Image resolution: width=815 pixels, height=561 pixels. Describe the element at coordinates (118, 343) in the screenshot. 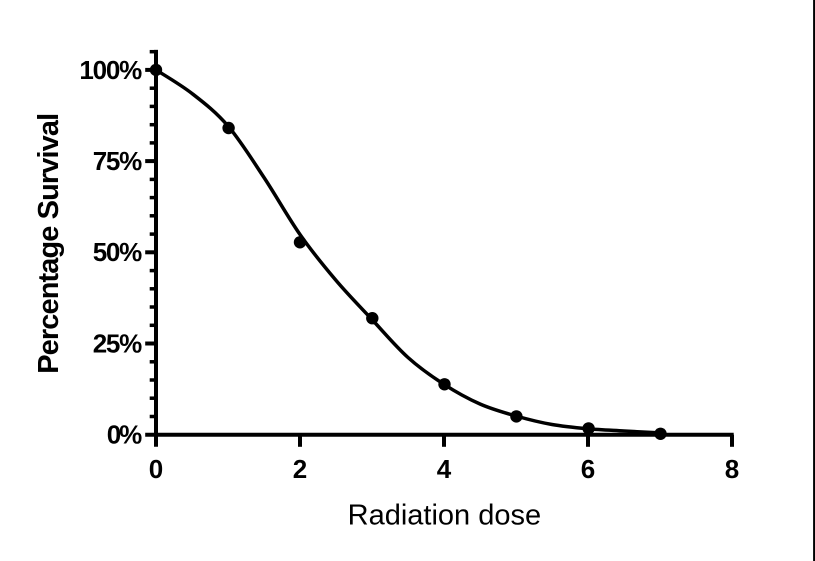

I see `svg-text: 25%` at that location.